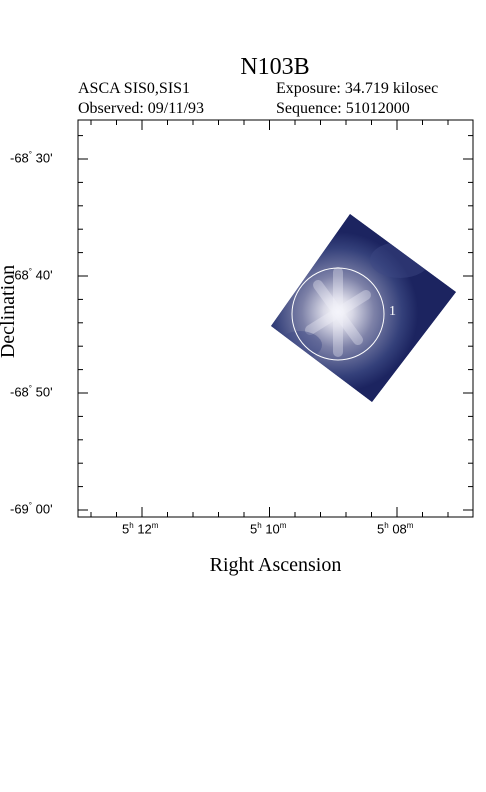 The width and height of the screenshot is (486, 792). I want to click on y-tick-label-1: -68° 30', so click(31, 158).